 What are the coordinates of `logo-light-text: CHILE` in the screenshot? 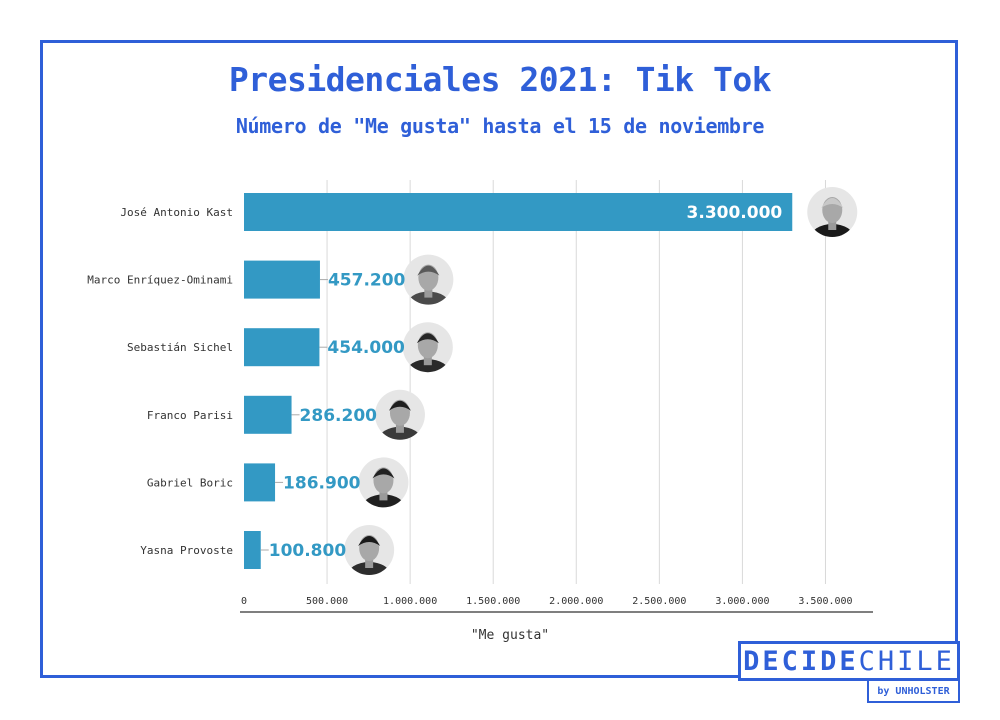 It's located at (906, 661).